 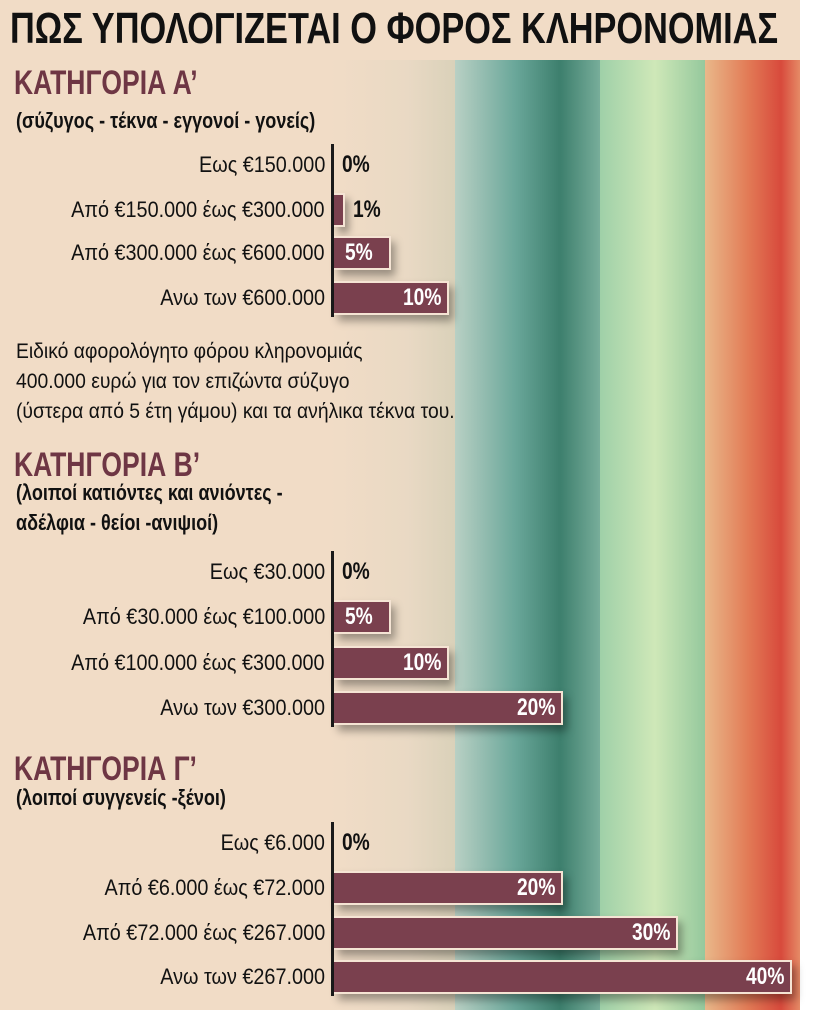 I want to click on page-title: ΠΩΣ ΥΠΟΛΟΓΙΖΕΤΑΙ Ο ΦΟΡΟΣ ΚΛΗΡΟΝΟΜΙΑΣ, so click(x=394, y=28).